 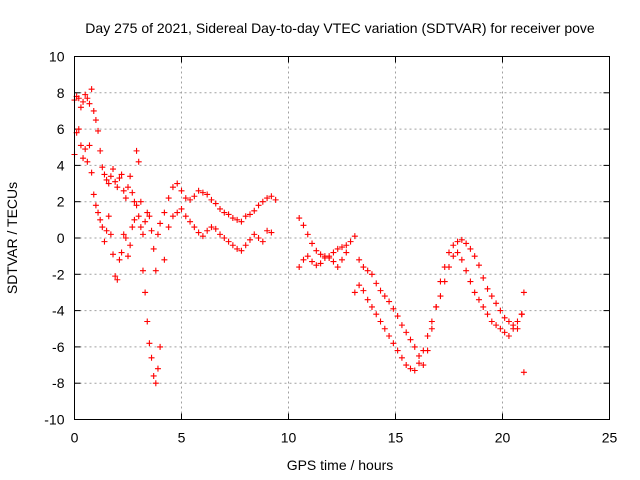 I want to click on x-tick-label: 25, so click(x=610, y=438).